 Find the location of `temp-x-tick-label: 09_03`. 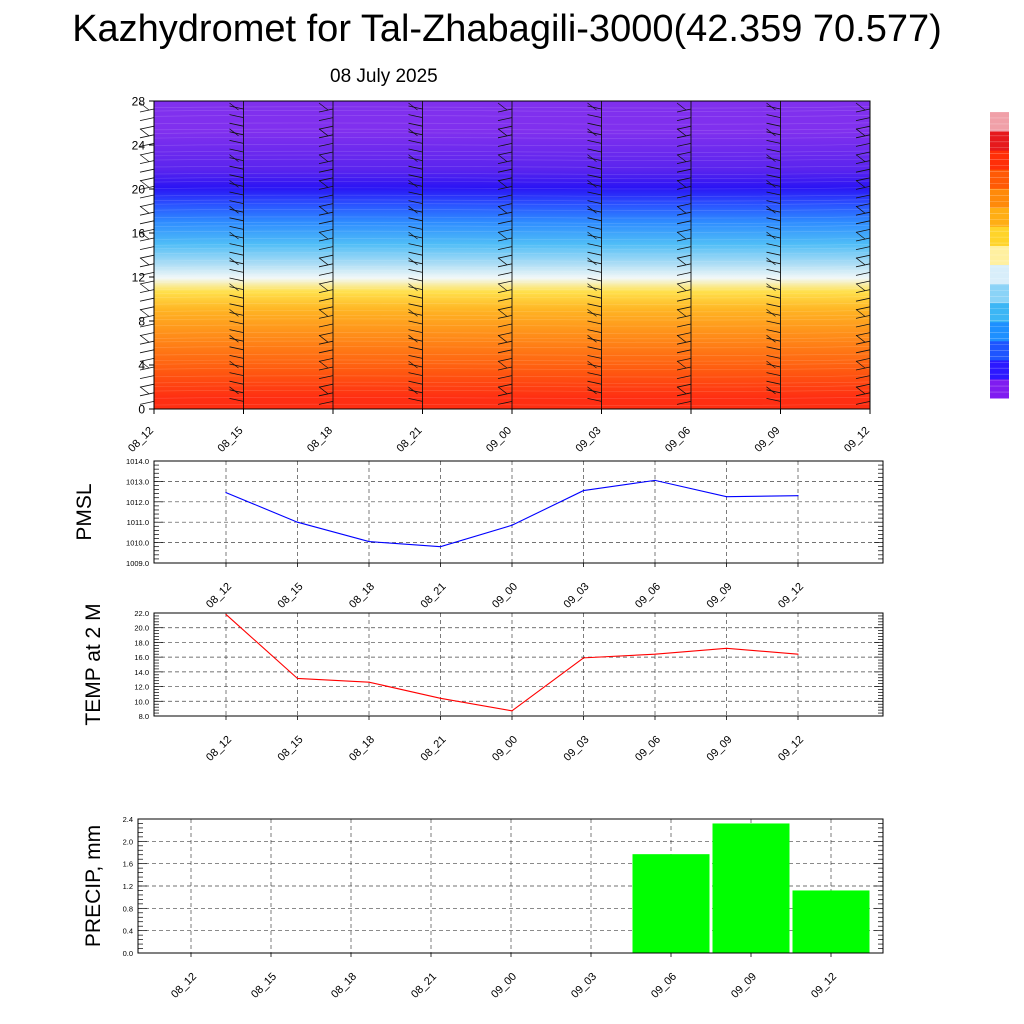

temp-x-tick-label: 09_03 is located at coordinates (577, 749).